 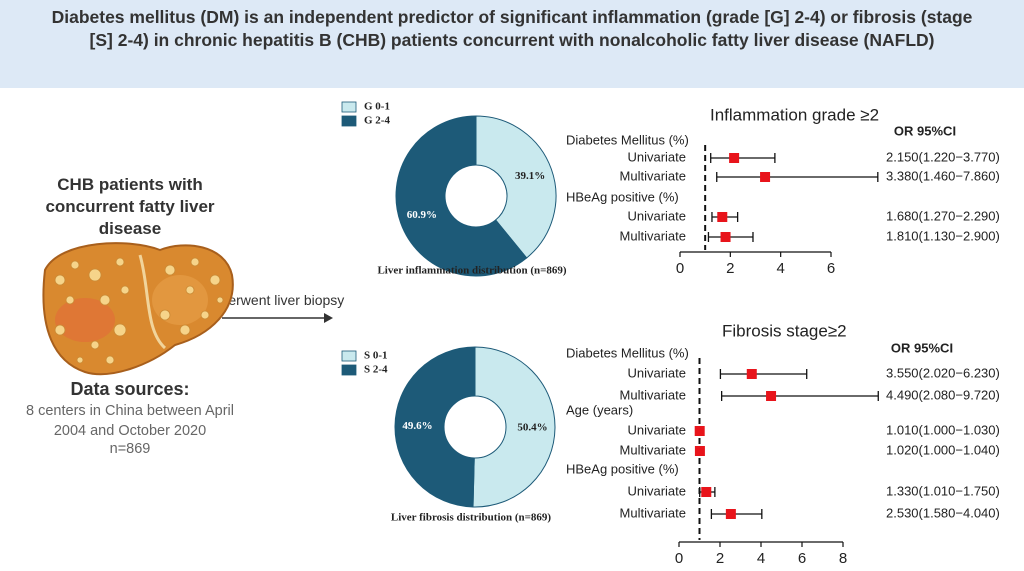 What do you see at coordinates (530, 176) in the screenshot?
I see `slice-label: 39.1%` at bounding box center [530, 176].